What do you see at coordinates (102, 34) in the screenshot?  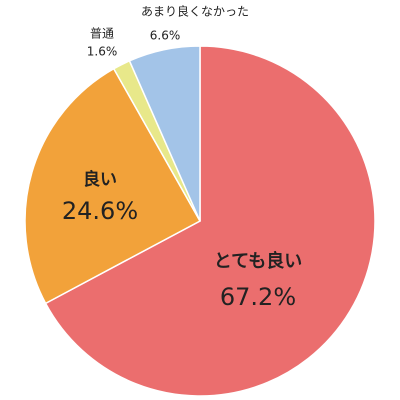 I see `slice-label: 普通` at bounding box center [102, 34].